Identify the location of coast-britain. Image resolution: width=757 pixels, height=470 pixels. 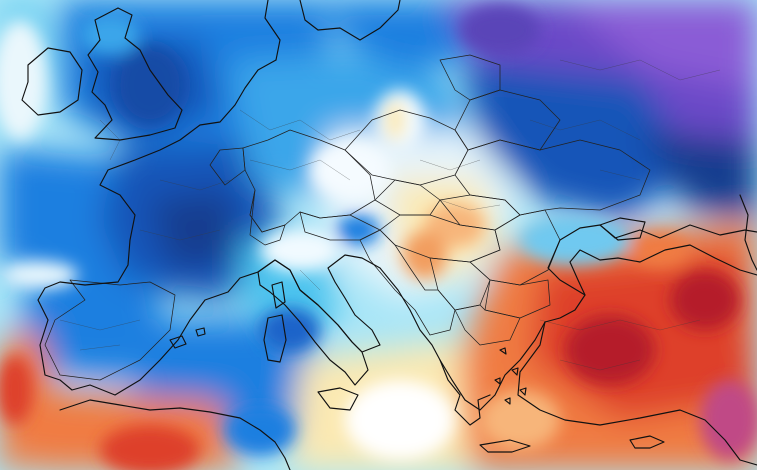
(135, 74).